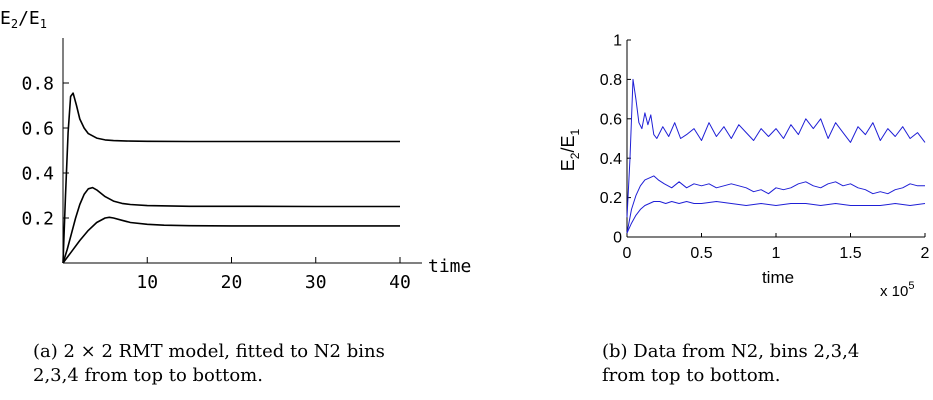 The height and width of the screenshot is (400, 933). I want to click on x-tick-label: 0, so click(627, 253).